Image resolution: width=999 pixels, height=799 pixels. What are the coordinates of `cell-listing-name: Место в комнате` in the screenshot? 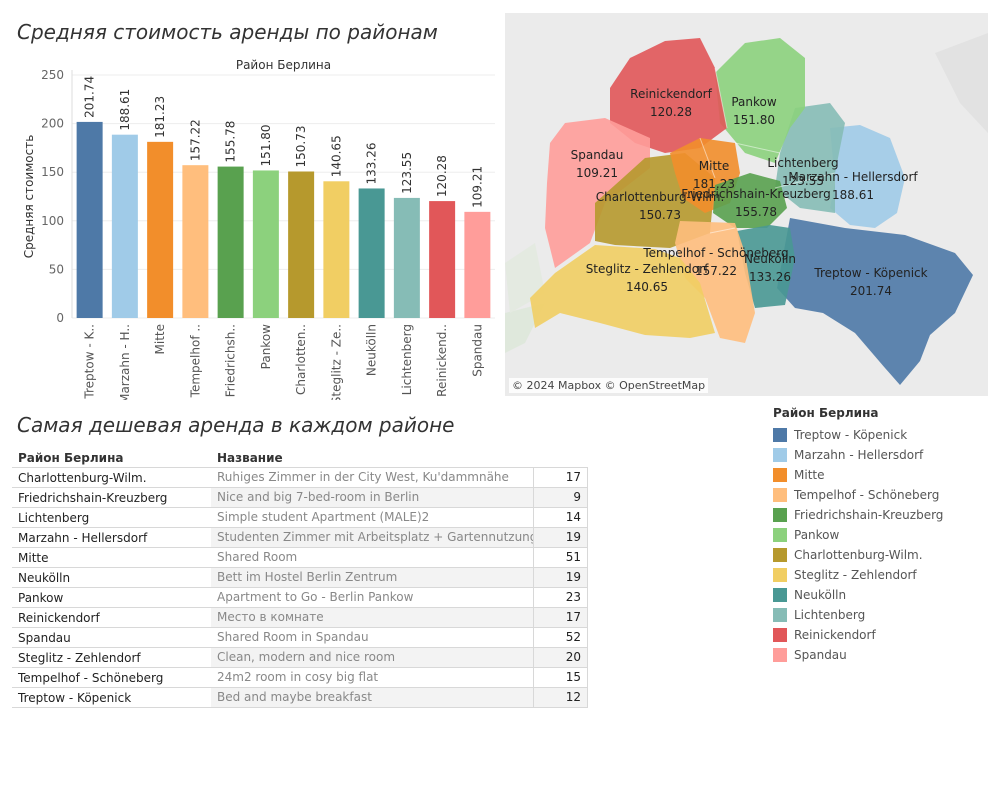 It's located at (372, 617).